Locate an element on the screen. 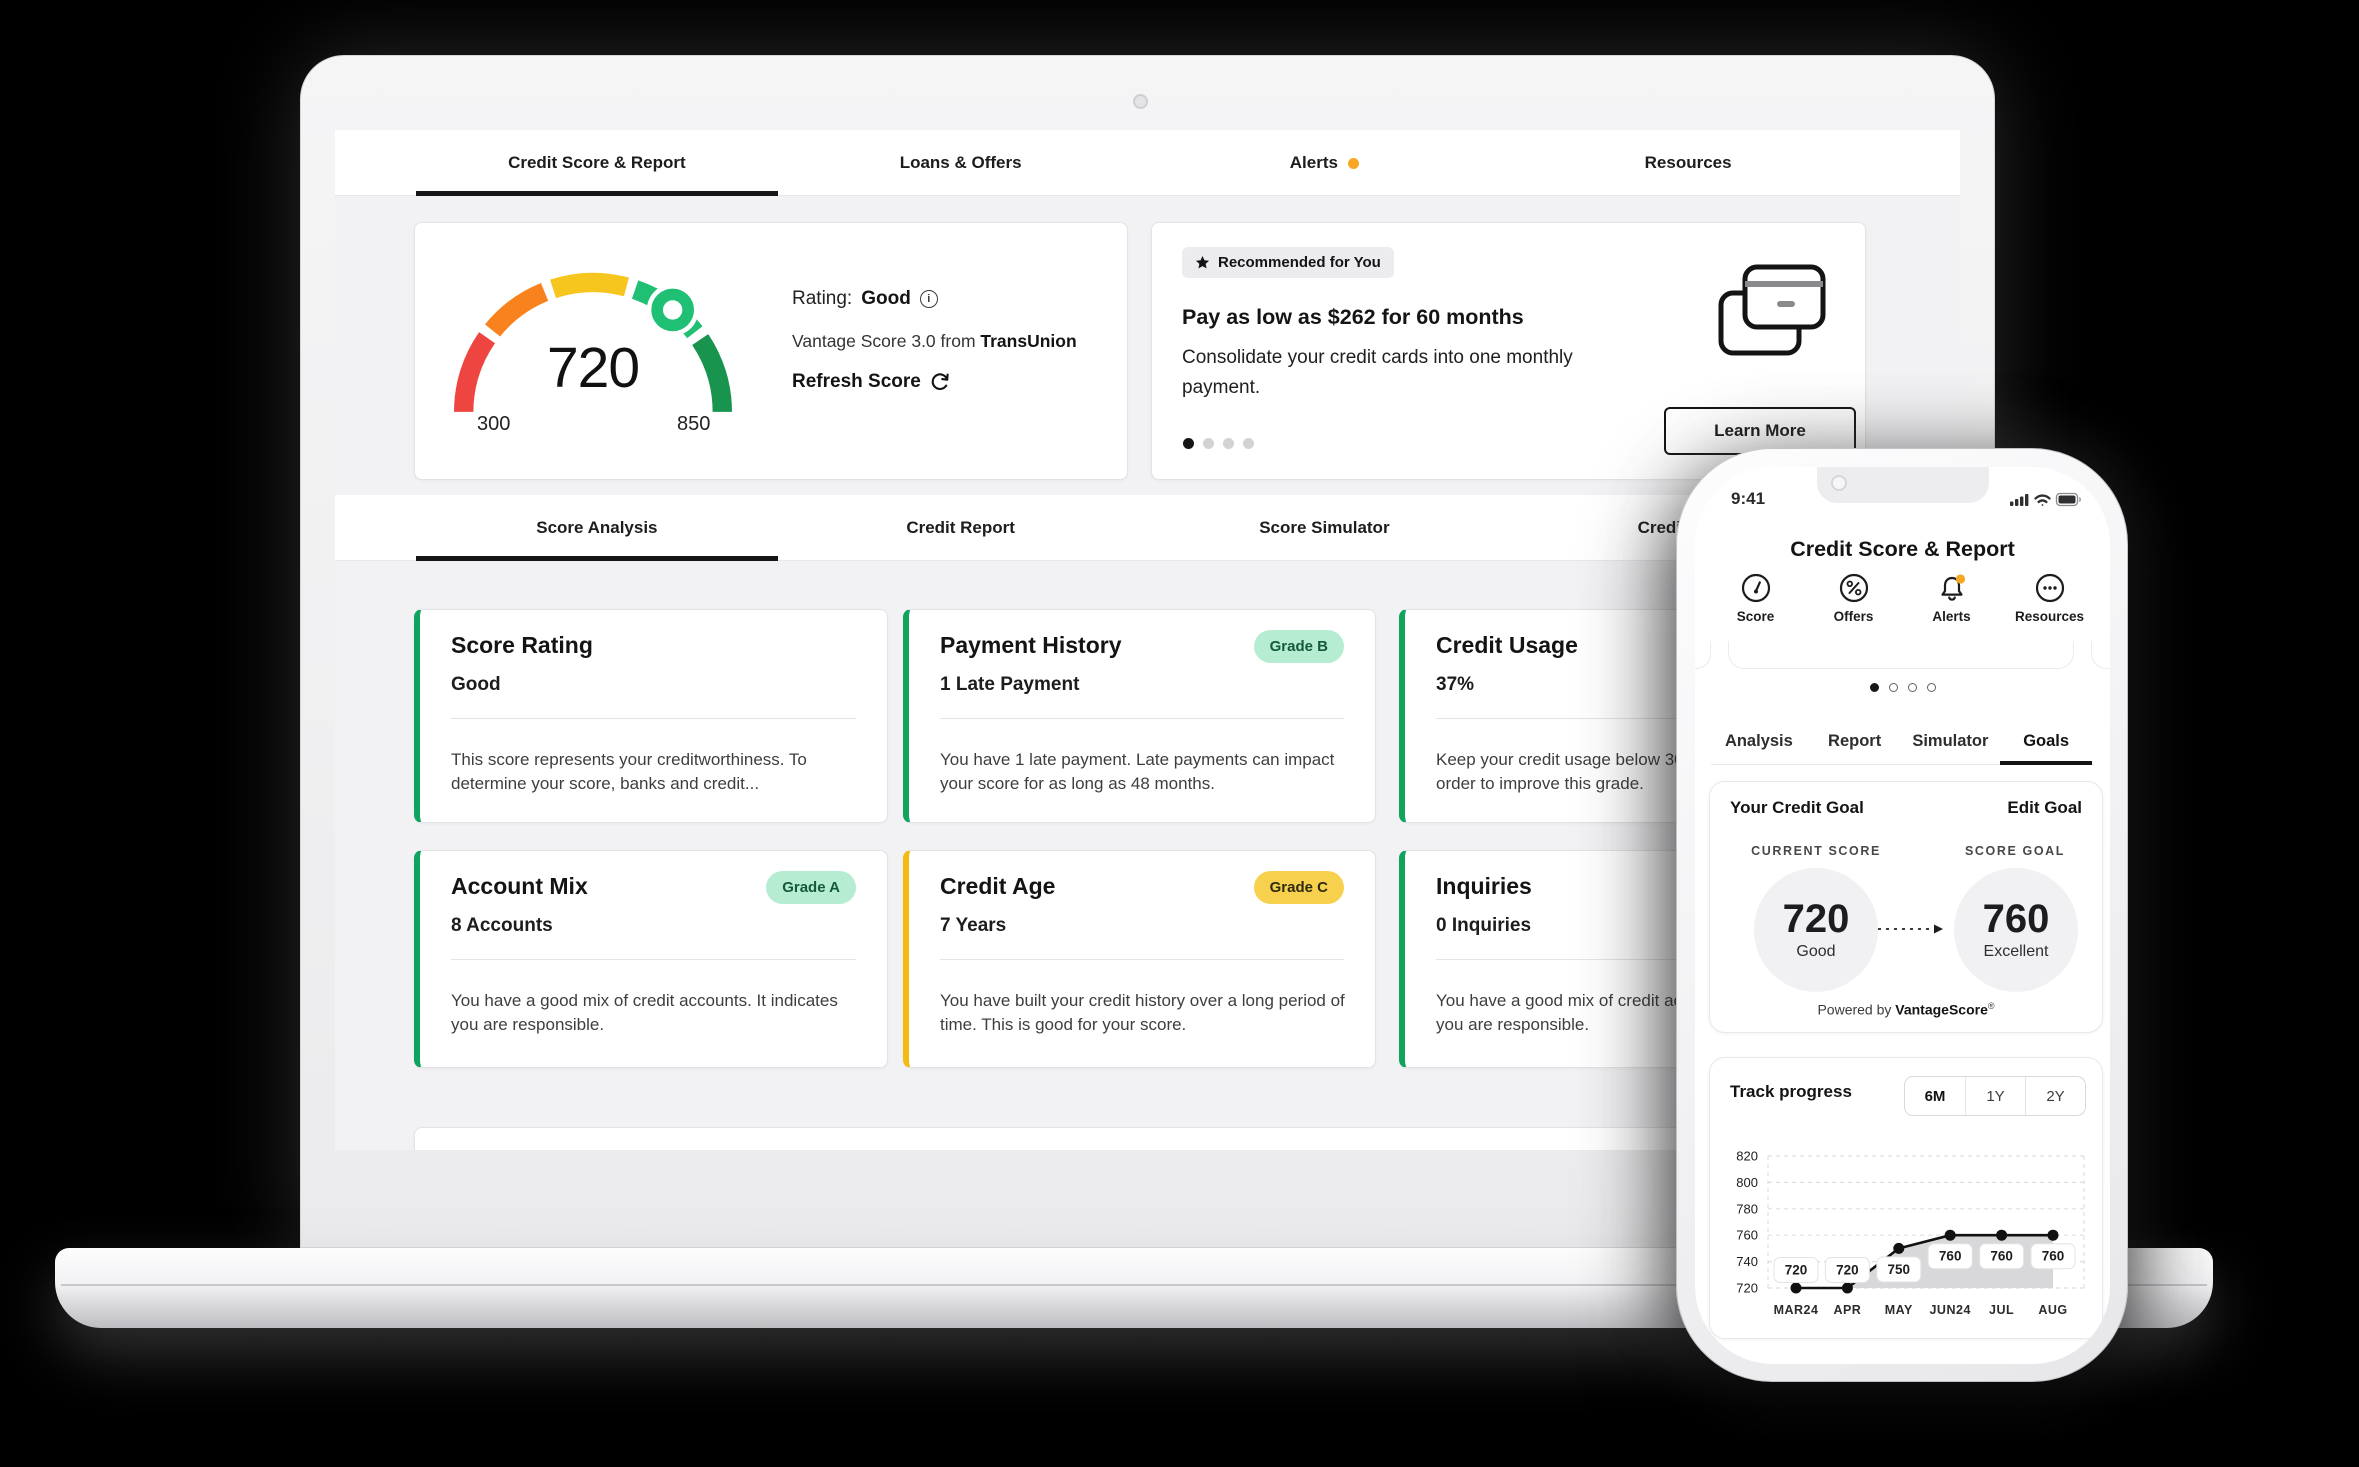 This screenshot has width=2359, height=1467. svg-text: MAY is located at coordinates (1899, 1310).